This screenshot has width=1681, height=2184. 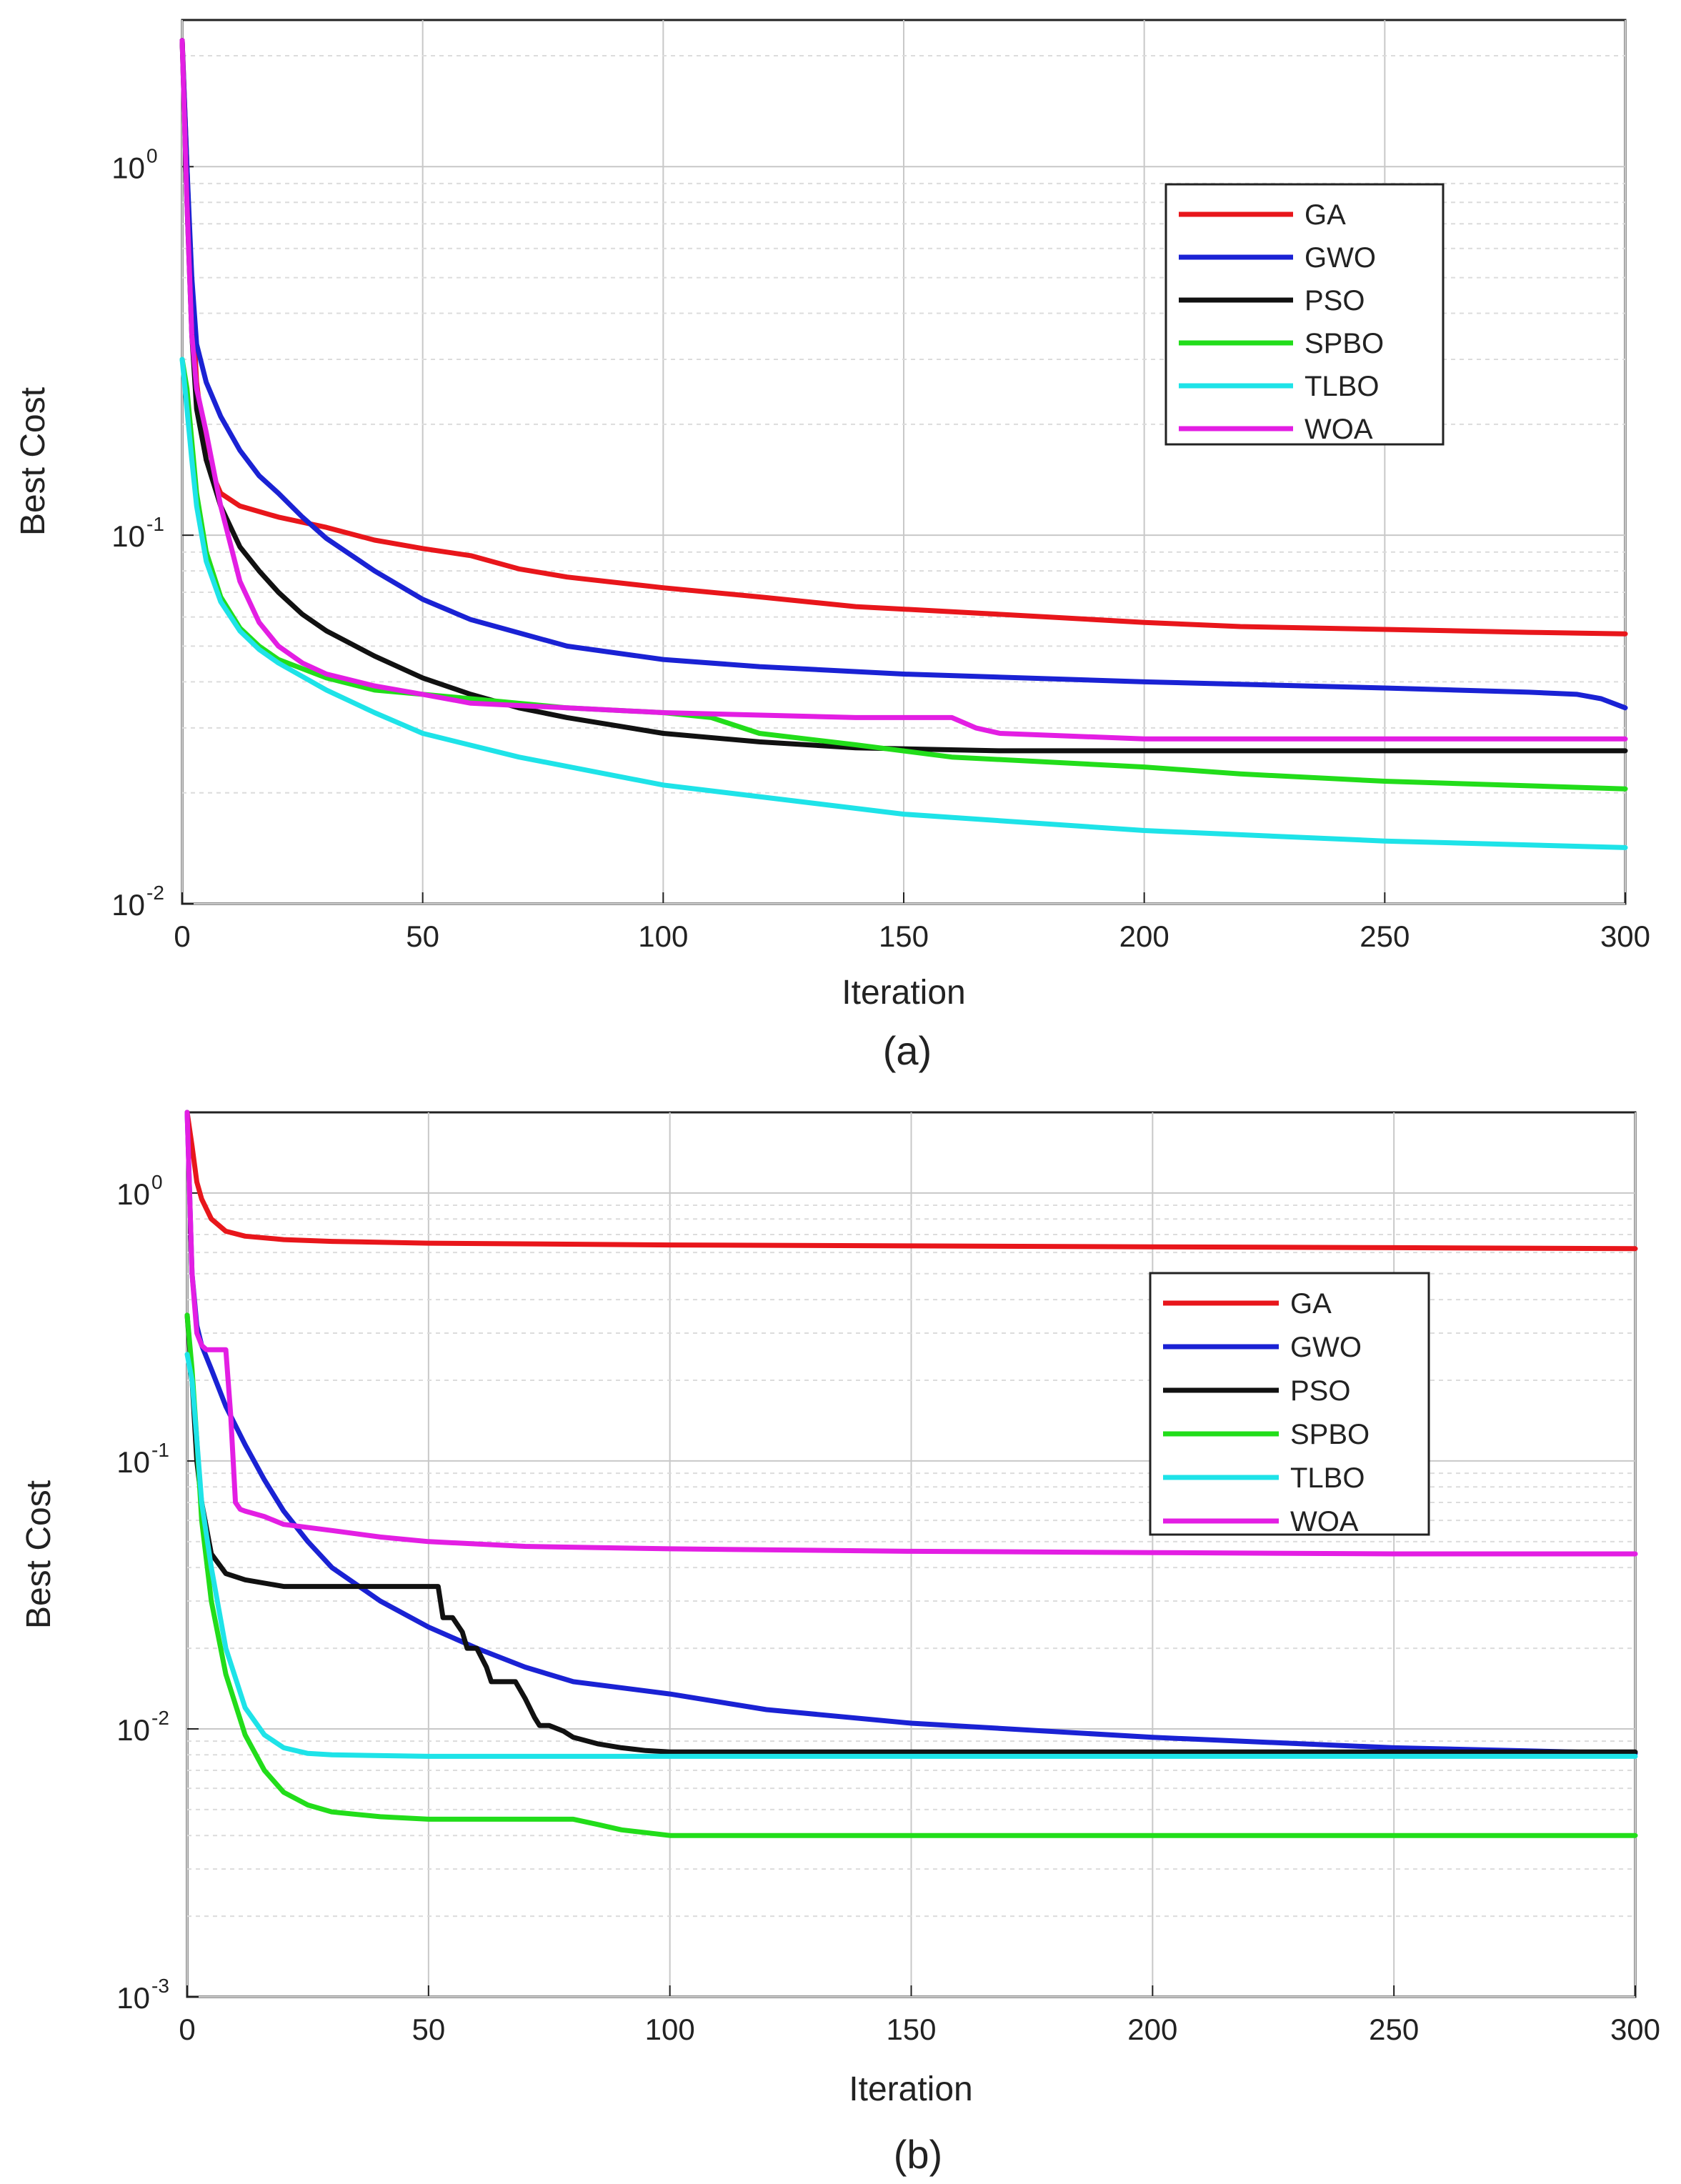 I want to click on panel-caption: (a), so click(x=908, y=1050).